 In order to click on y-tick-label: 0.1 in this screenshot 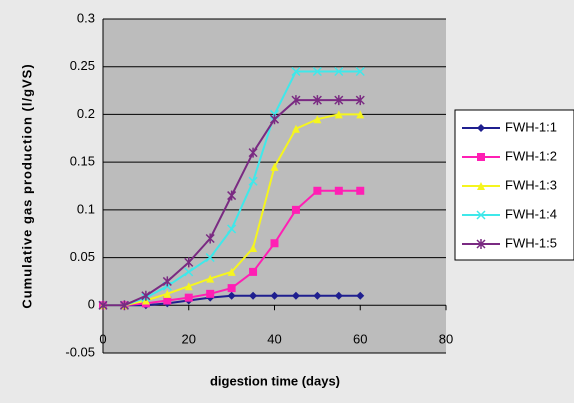, I will do `click(86, 208)`.